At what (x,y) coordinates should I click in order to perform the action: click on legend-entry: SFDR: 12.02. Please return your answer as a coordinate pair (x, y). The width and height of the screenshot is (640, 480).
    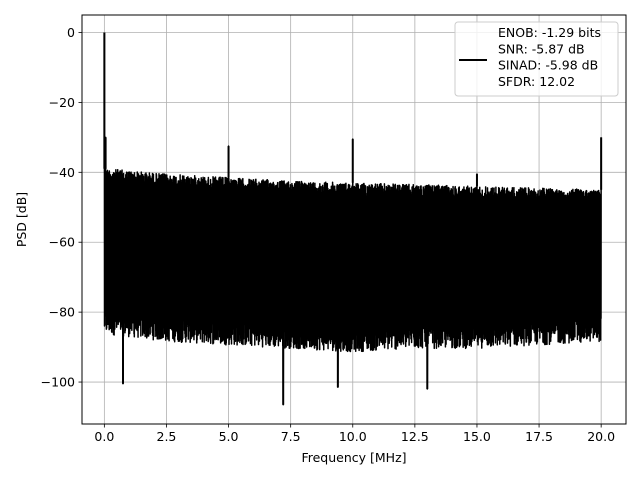
    Looking at the image, I should click on (536, 81).